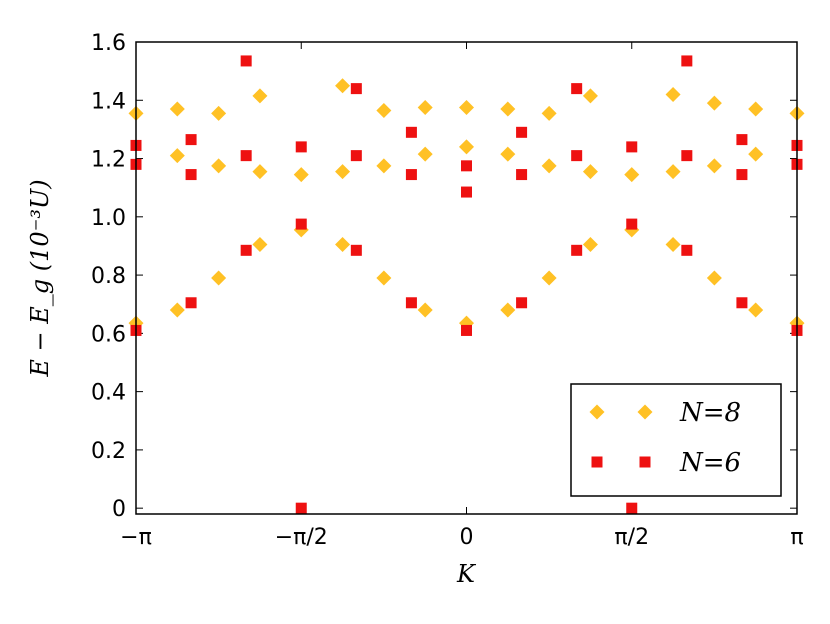 The height and width of the screenshot is (624, 830). Describe the element at coordinates (665, 413) in the screenshot. I see `legend-item: N=8` at that location.